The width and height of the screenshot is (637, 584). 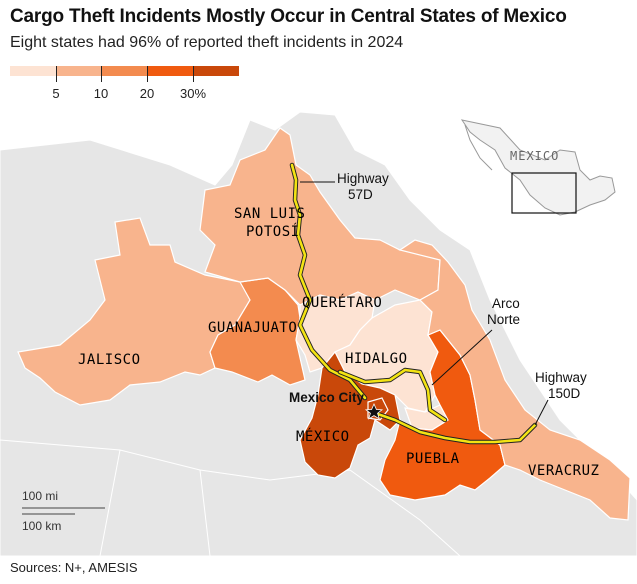 What do you see at coordinates (327, 397) in the screenshot?
I see `anno-mexico-city: Mexico City` at bounding box center [327, 397].